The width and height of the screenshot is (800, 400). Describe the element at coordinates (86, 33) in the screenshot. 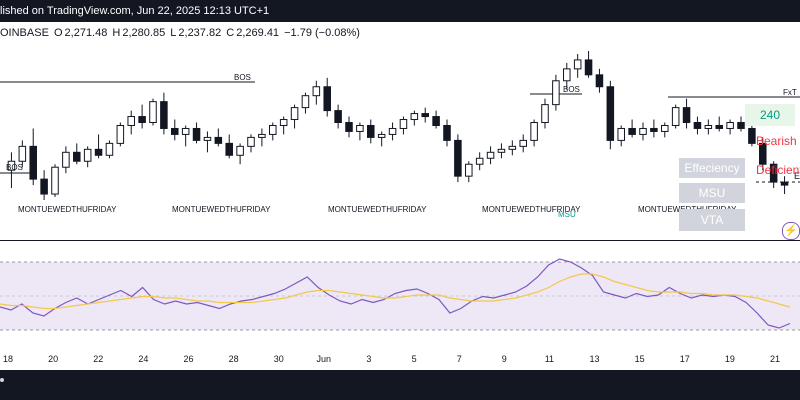

I see `open-value: 2,271.48` at that location.